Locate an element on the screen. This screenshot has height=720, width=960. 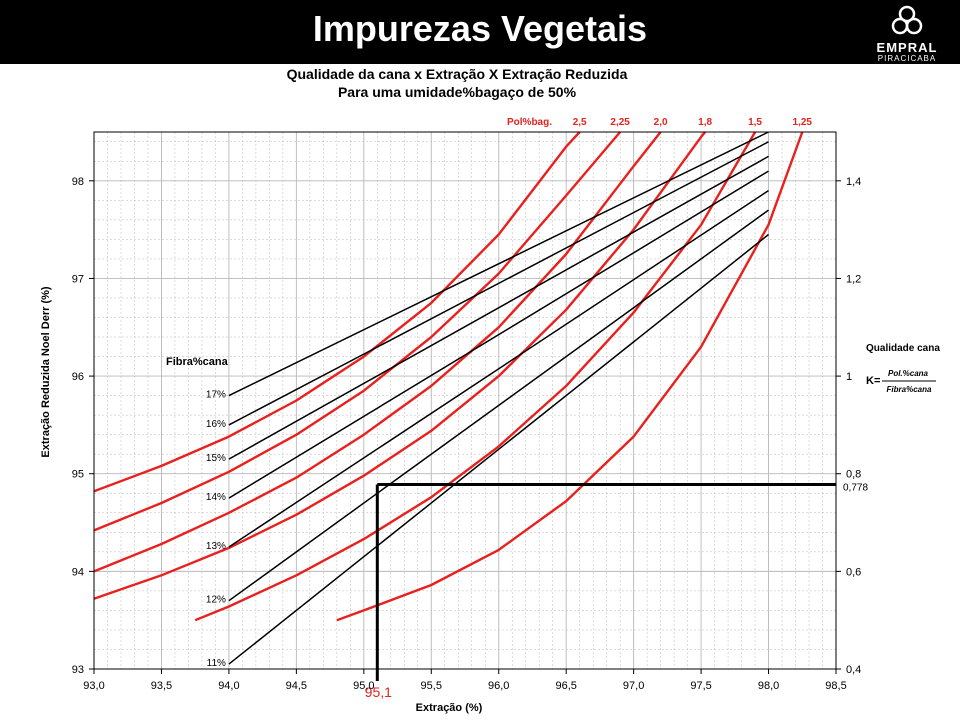
fibra-series-label: 11% is located at coordinates (216, 663).